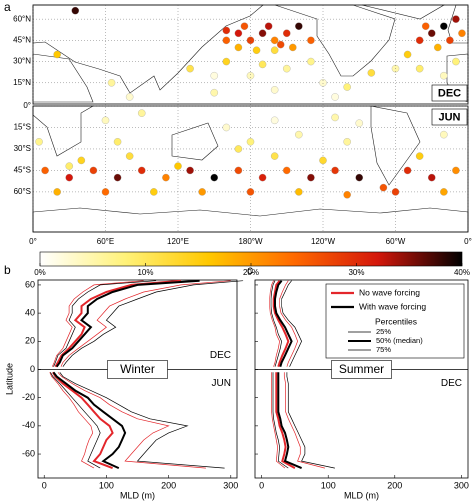 Image resolution: width=474 pixels, height=501 pixels. What do you see at coordinates (22, 191) in the screenshot?
I see `y-tick-label: 60°S` at bounding box center [22, 191].